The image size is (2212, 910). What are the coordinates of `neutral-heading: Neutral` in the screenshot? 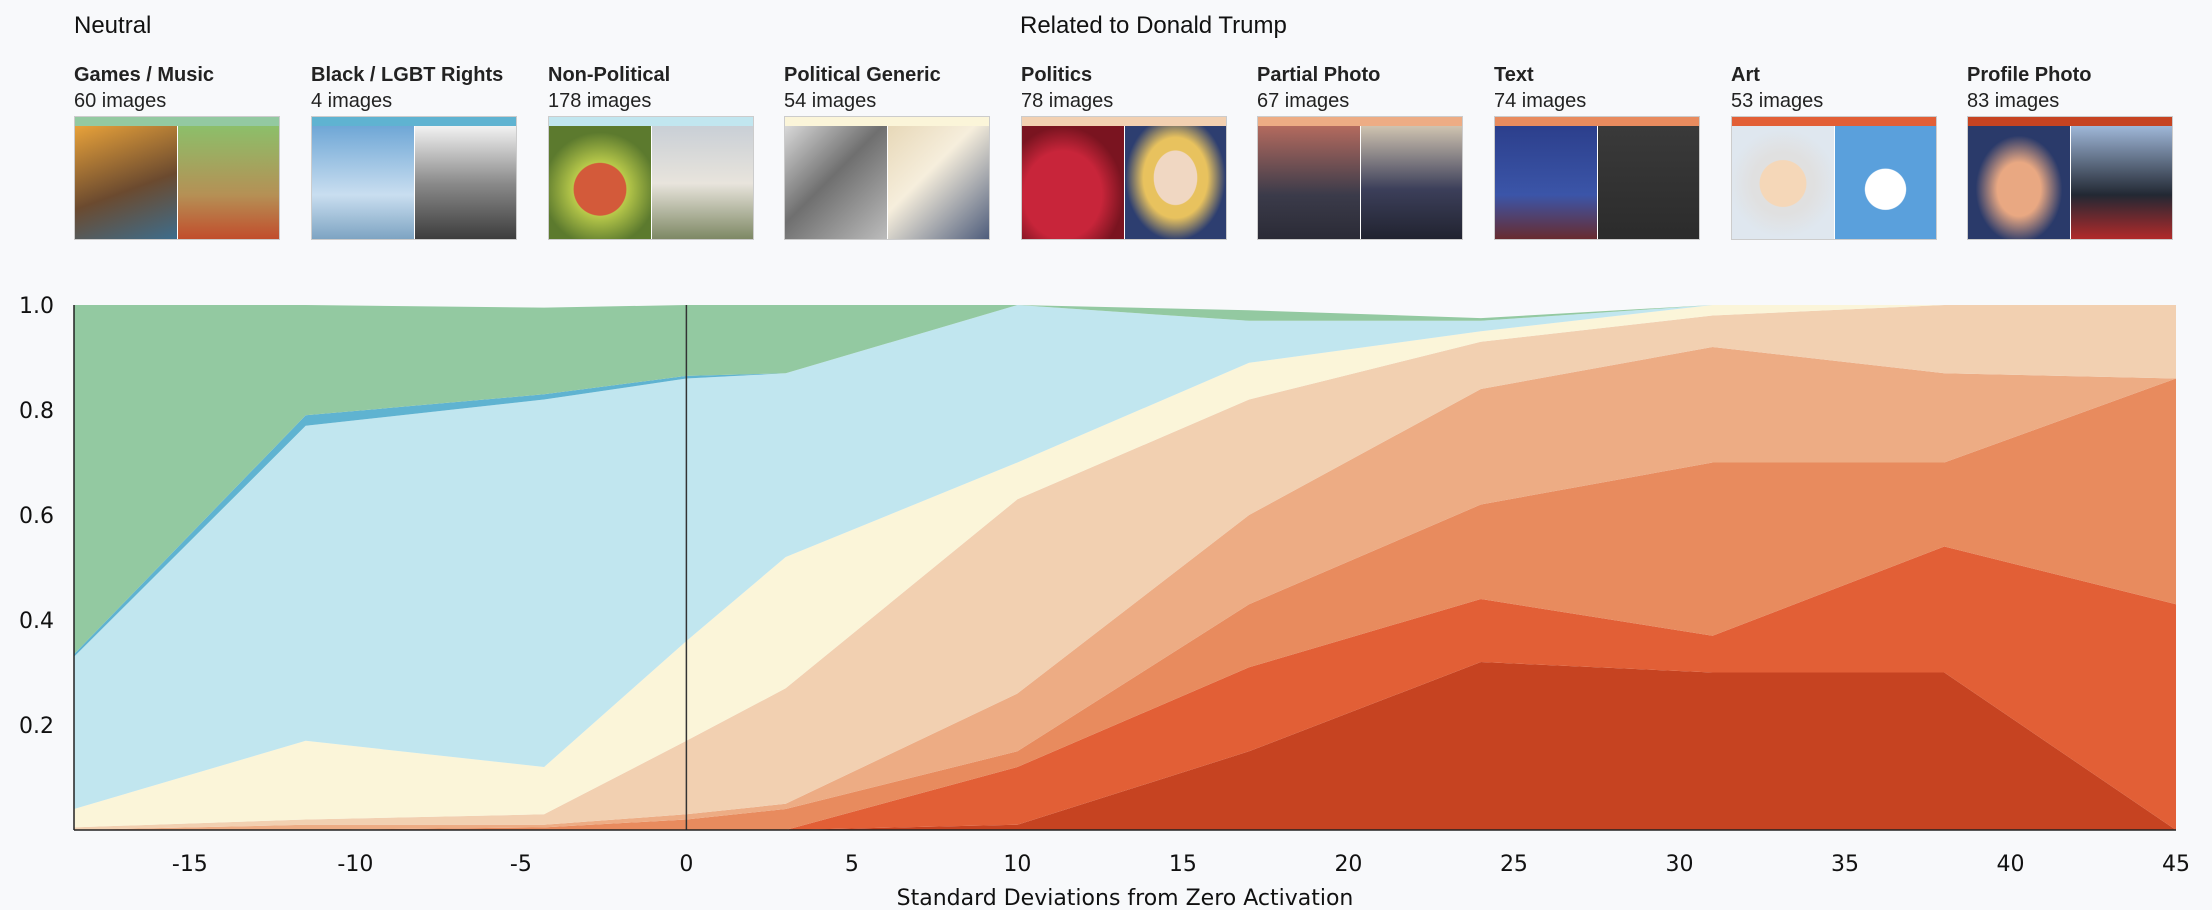 It's located at (113, 25).